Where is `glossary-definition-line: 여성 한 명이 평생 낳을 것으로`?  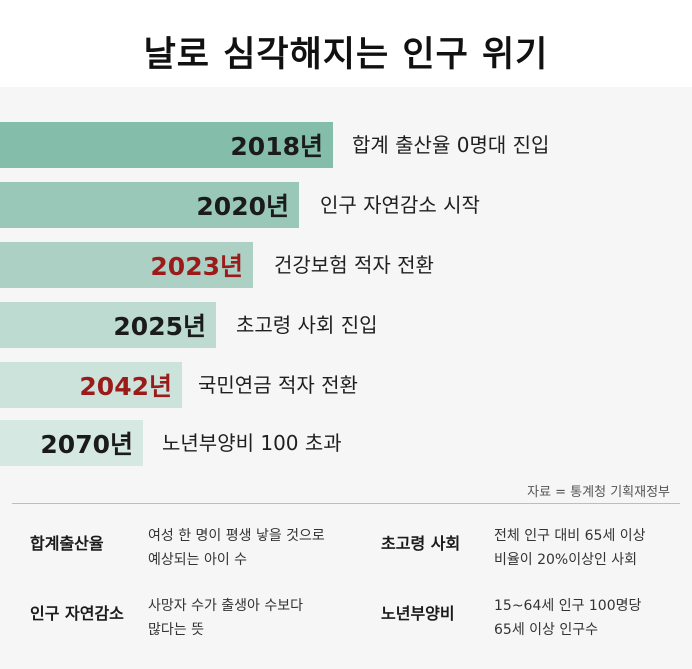 glossary-definition-line: 여성 한 명이 평생 낳을 것으로 is located at coordinates (236, 536).